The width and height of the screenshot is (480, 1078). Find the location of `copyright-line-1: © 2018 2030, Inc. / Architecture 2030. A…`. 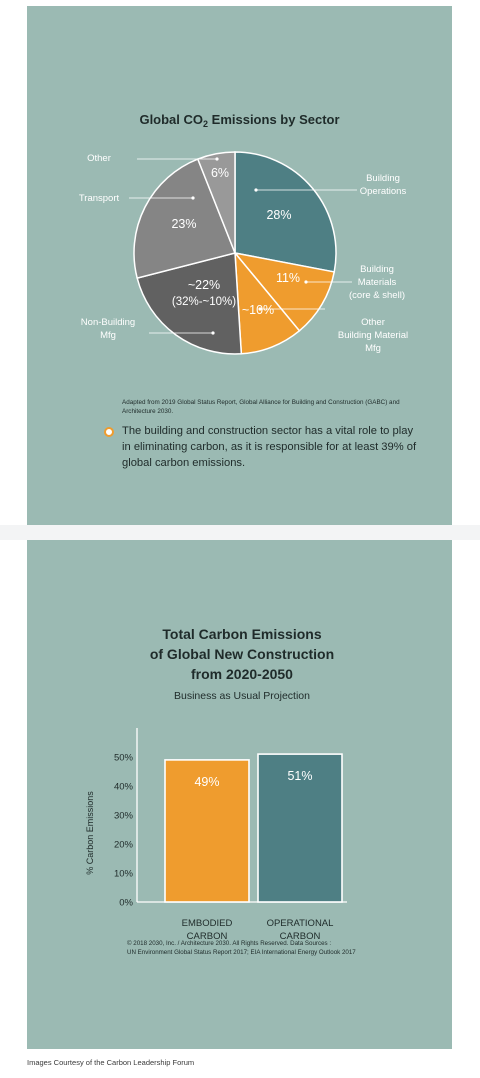

copyright-line-1: © 2018 2030, Inc. / Architecture 2030. A… is located at coordinates (229, 943).